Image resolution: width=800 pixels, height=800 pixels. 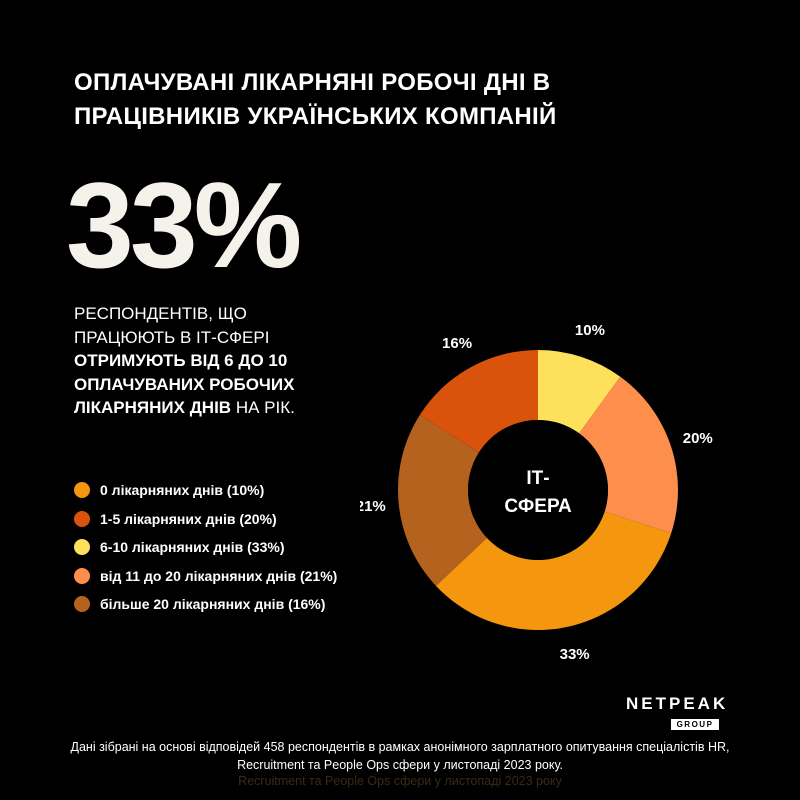 I want to click on legend-item-6-10-days: 6-10 лікарняних днів (33%), so click(x=205, y=547).